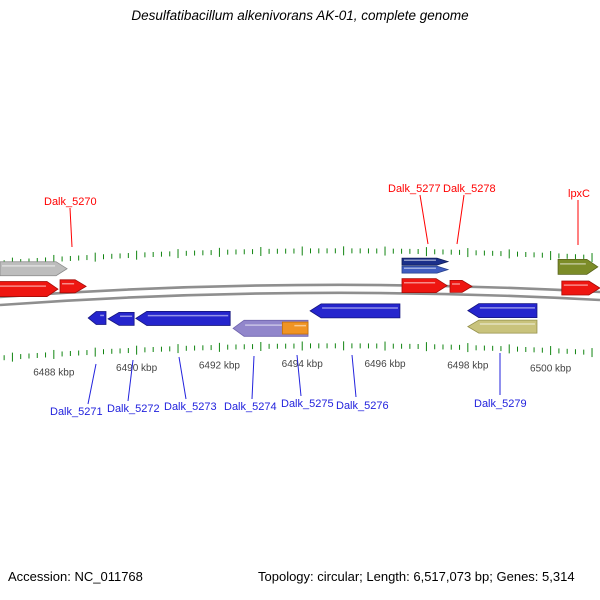  I want to click on genome-backbone-lower, so click(300, 299).